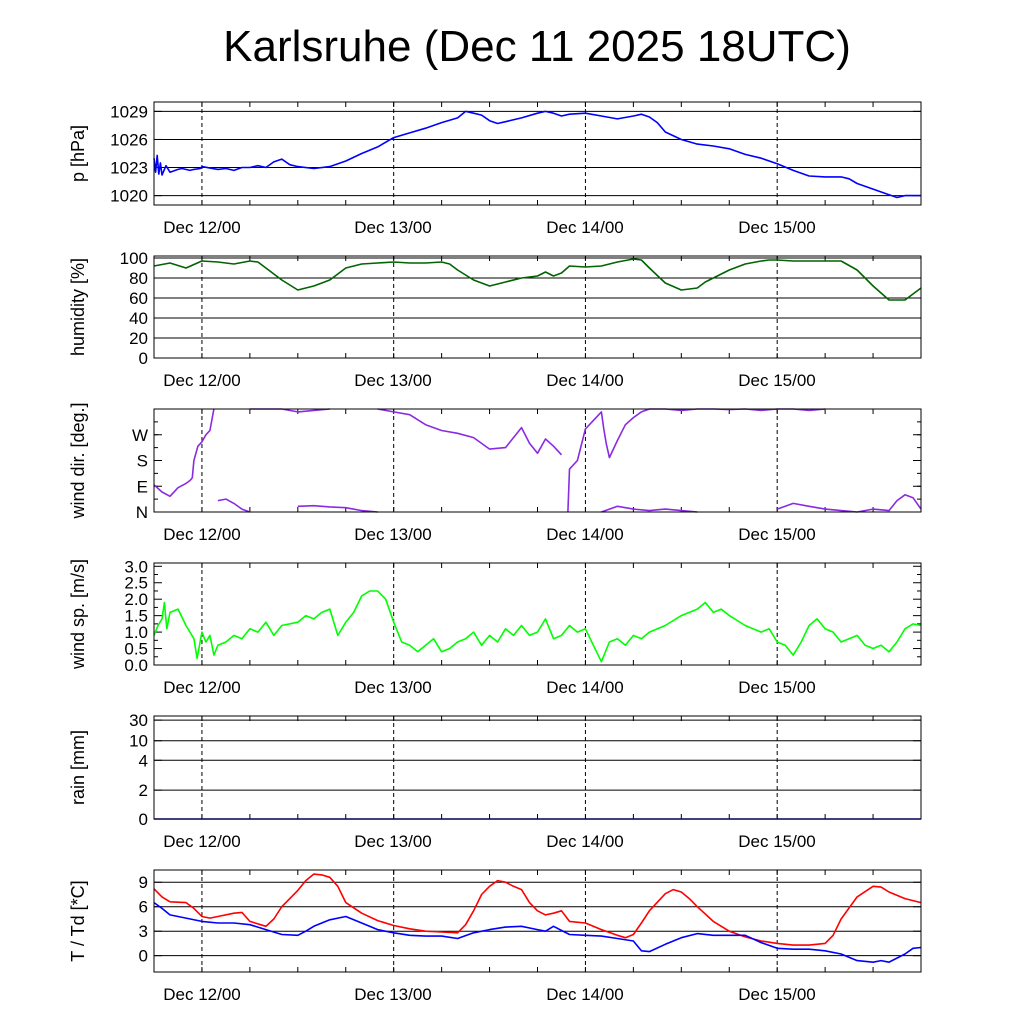 This screenshot has width=1024, height=1024. I want to click on temperature-x-tick-label: Dec 14/00, so click(585, 994).